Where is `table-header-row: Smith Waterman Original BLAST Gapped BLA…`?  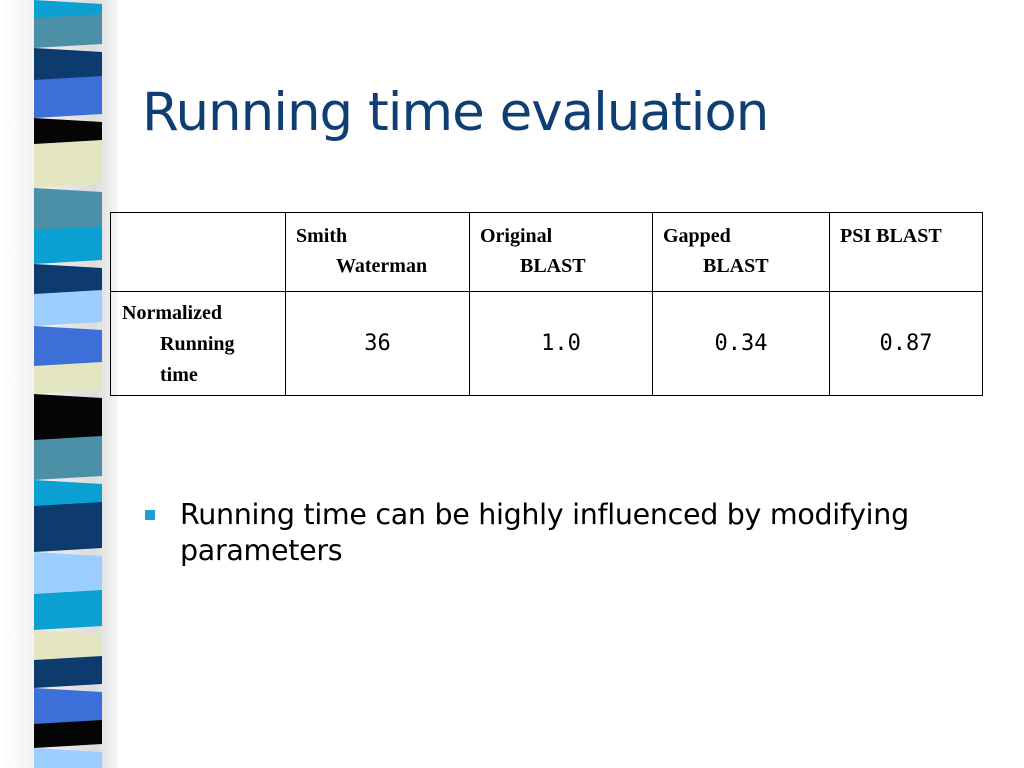
table-header-row: Smith Waterman Original BLAST Gapped BLA… is located at coordinates (546, 252).